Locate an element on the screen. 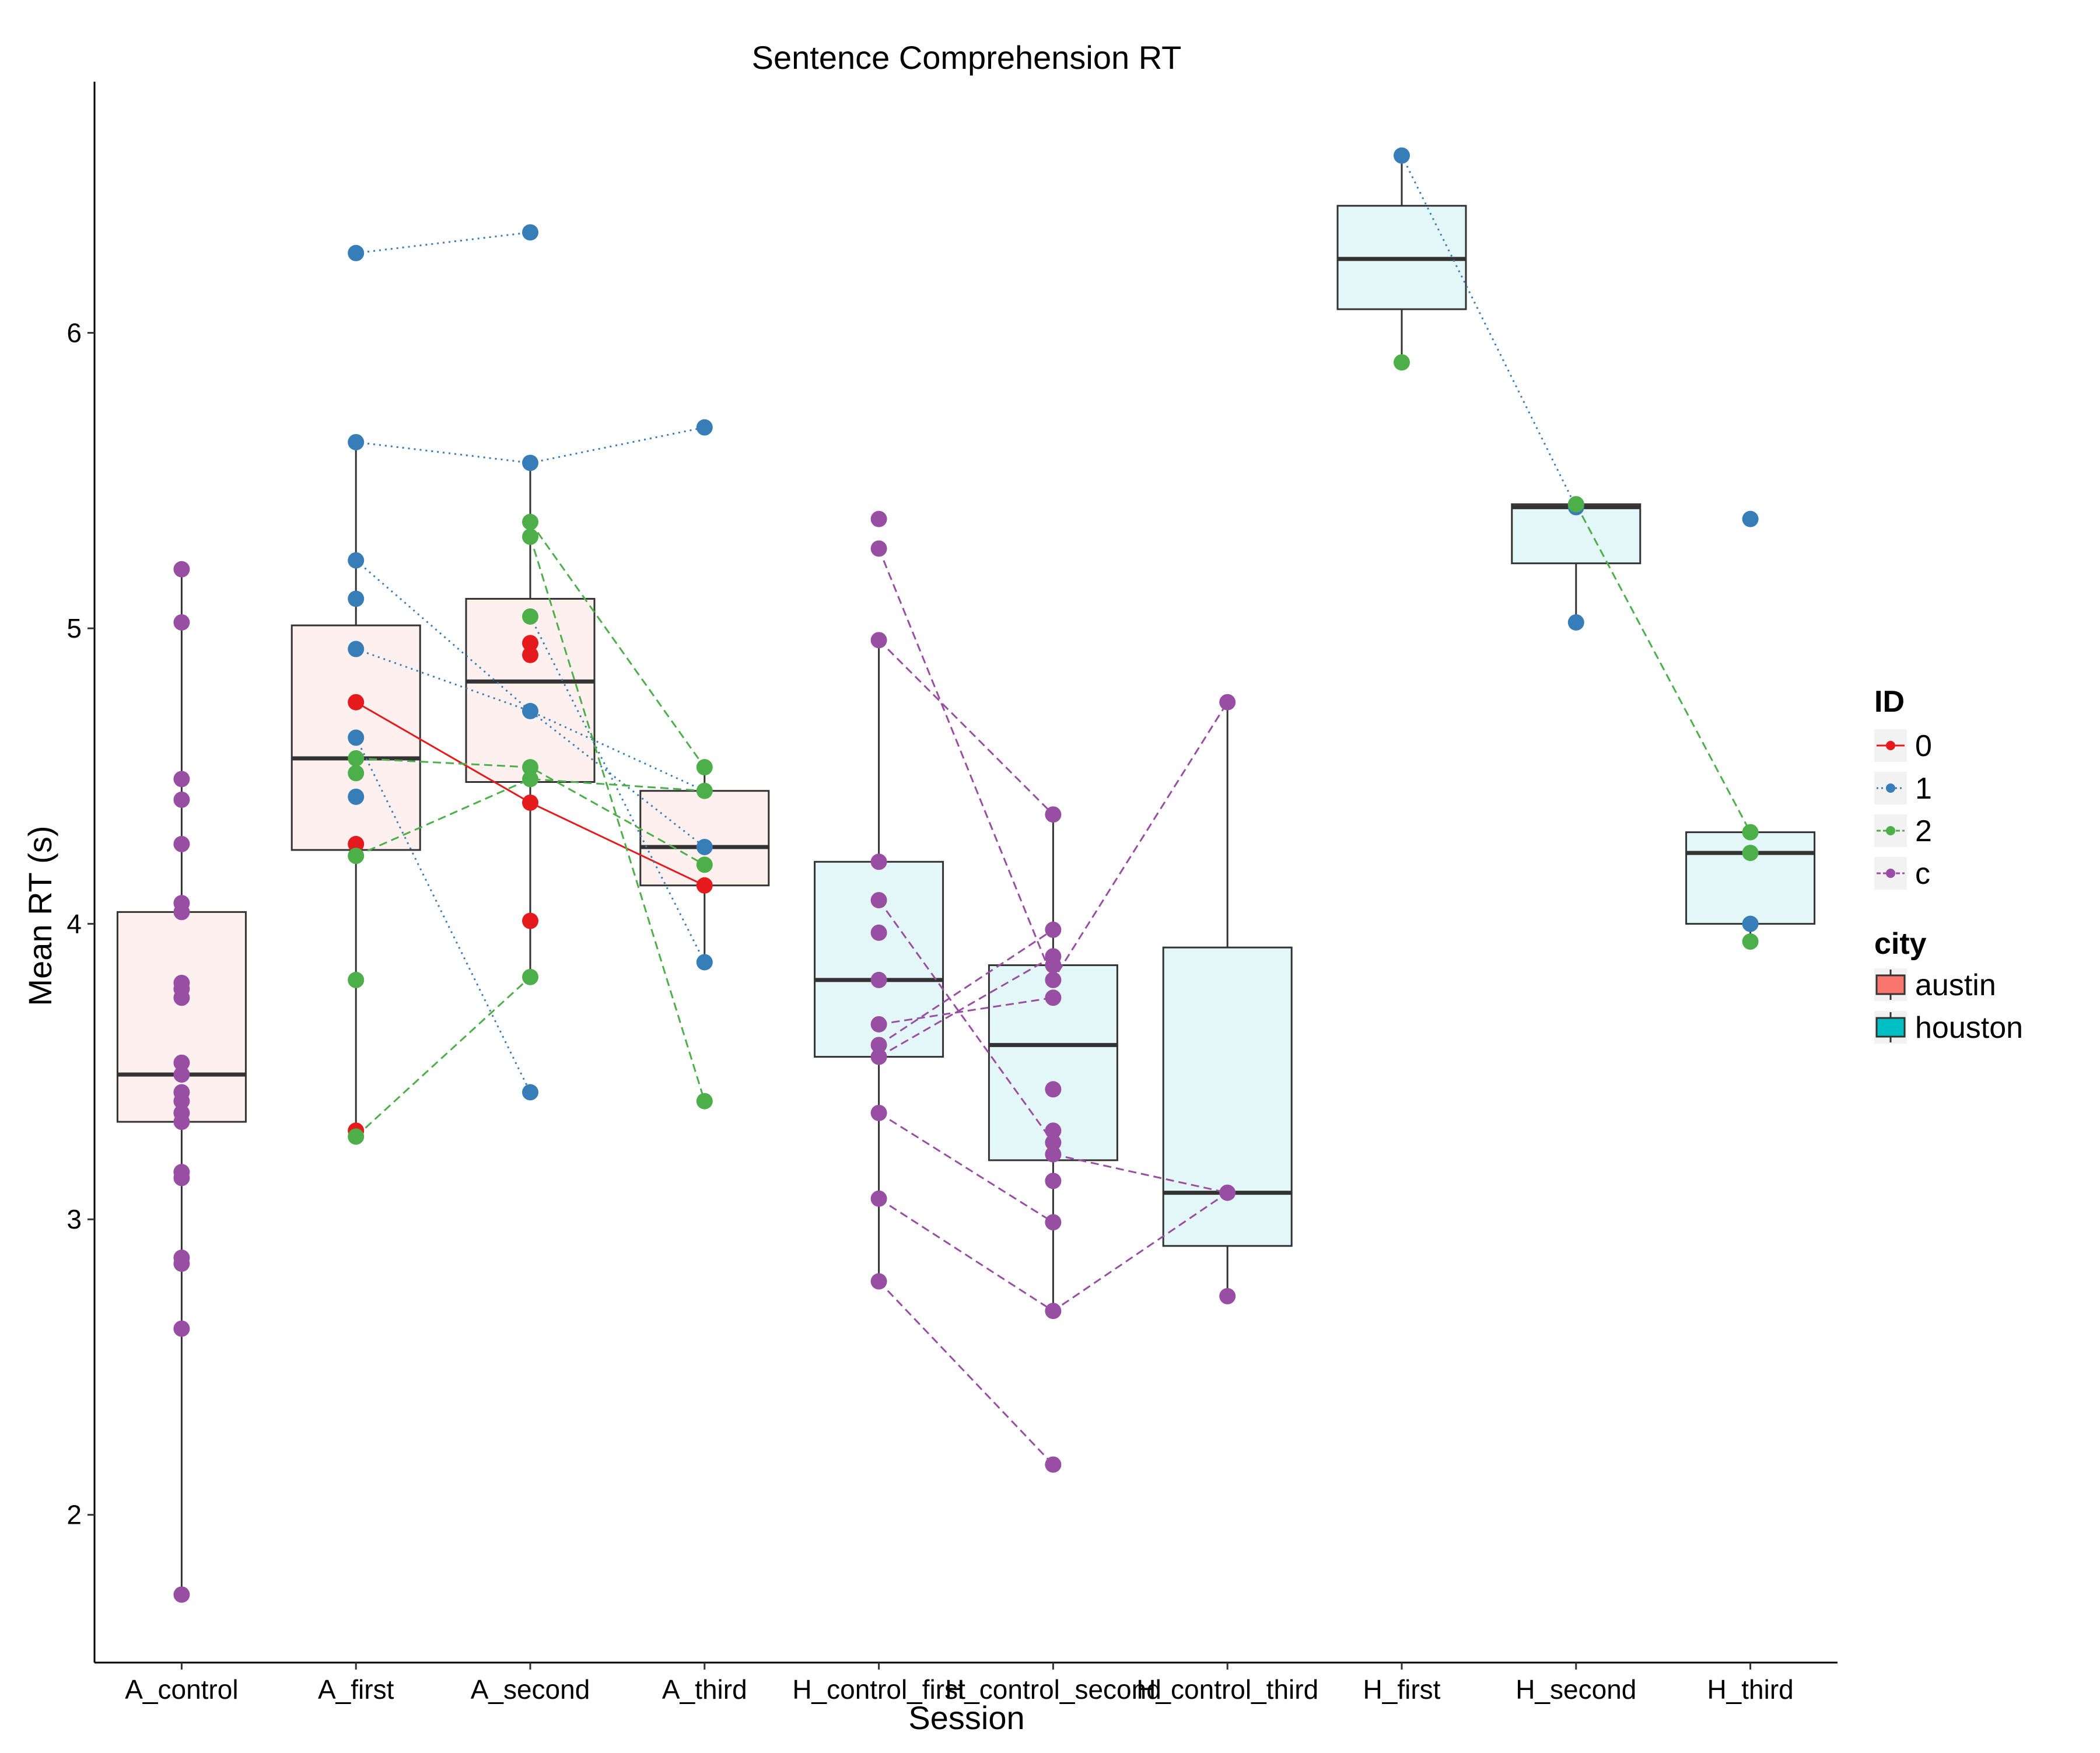 The width and height of the screenshot is (2100, 1753). x-axis-title: Session is located at coordinates (966, 1717).